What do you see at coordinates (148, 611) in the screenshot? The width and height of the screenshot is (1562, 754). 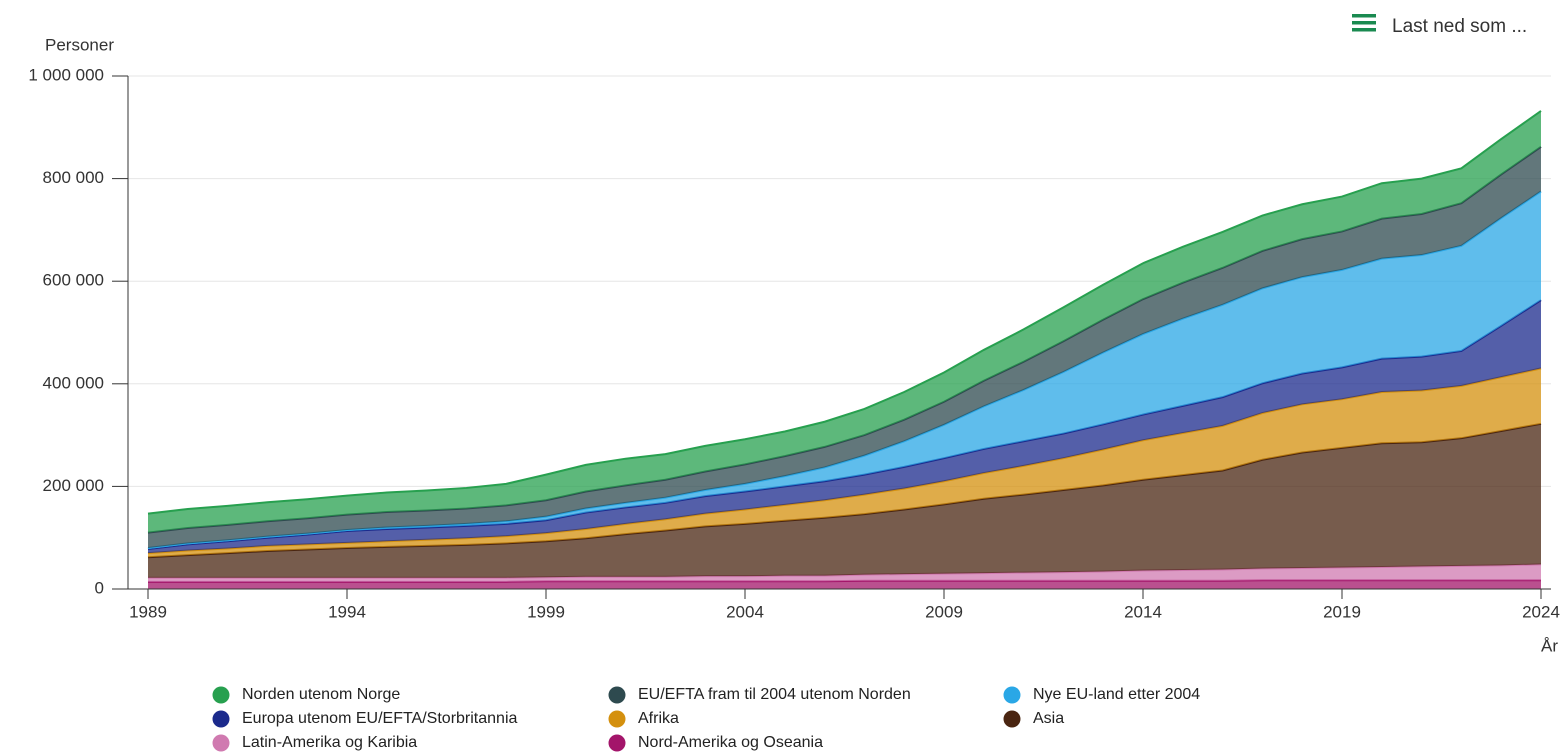 I see `x-tick-label: 1989` at bounding box center [148, 611].